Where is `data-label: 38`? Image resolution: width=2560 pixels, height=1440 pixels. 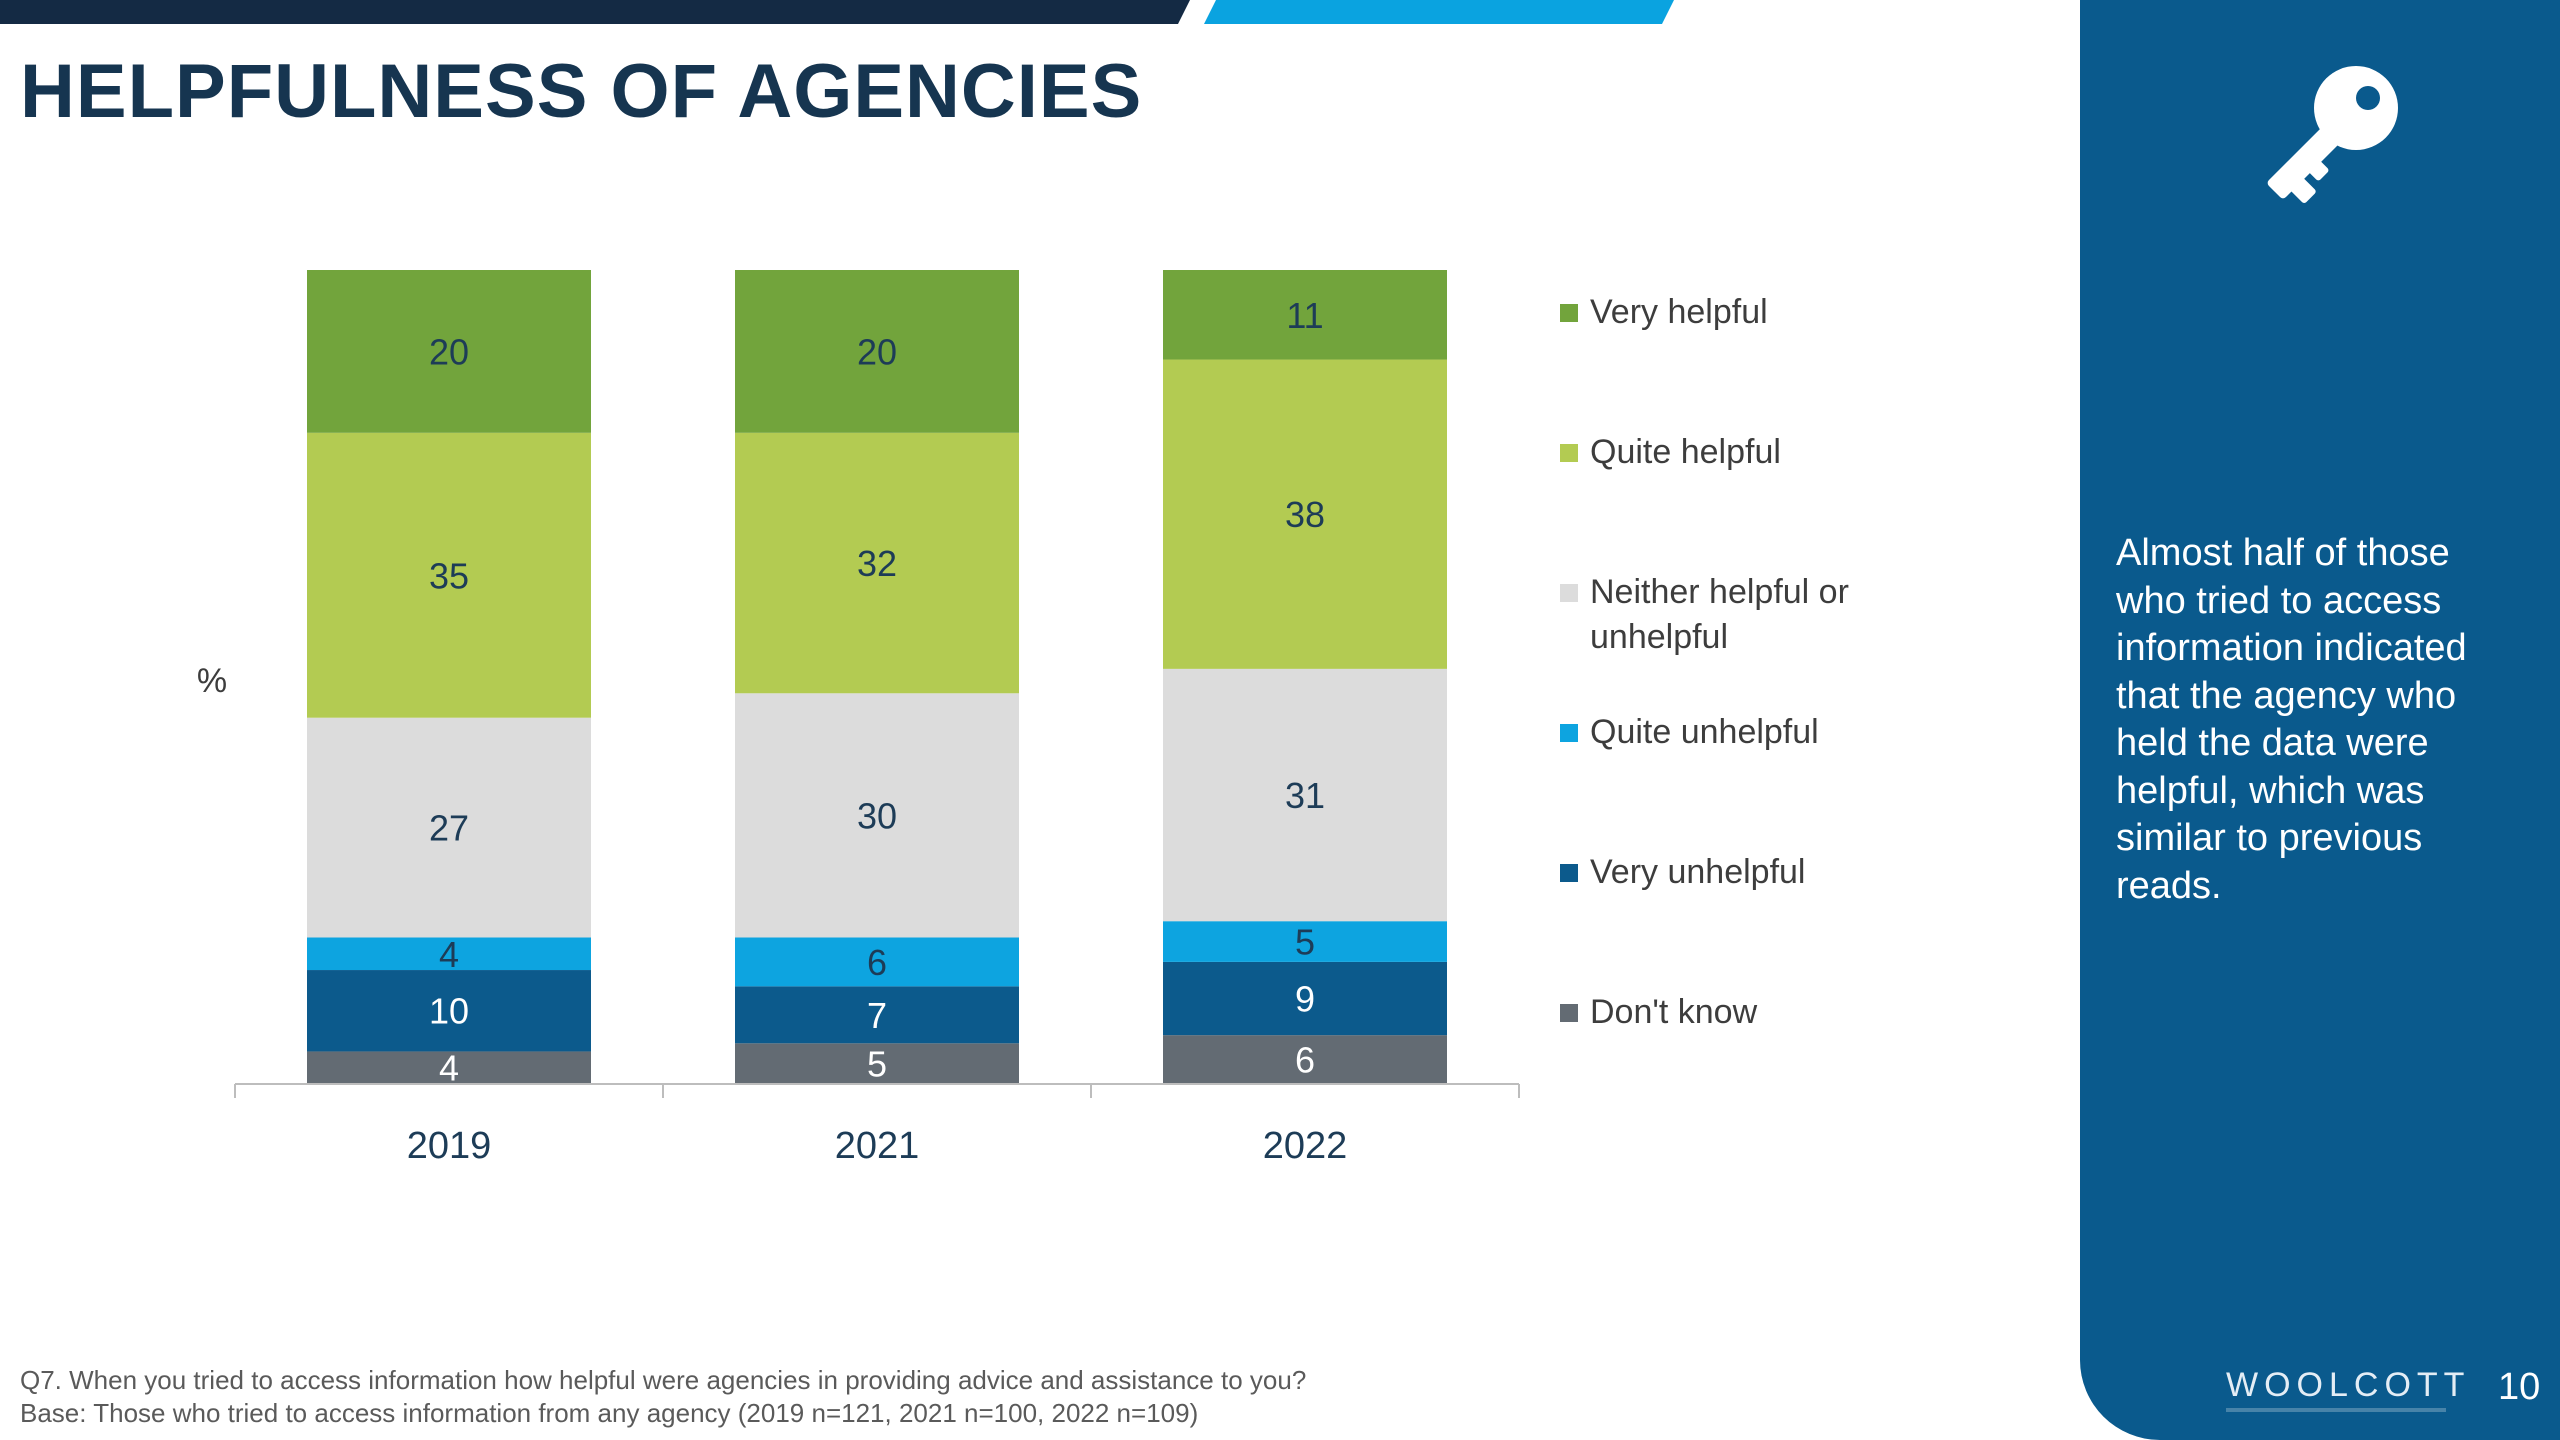 data-label: 38 is located at coordinates (1305, 514).